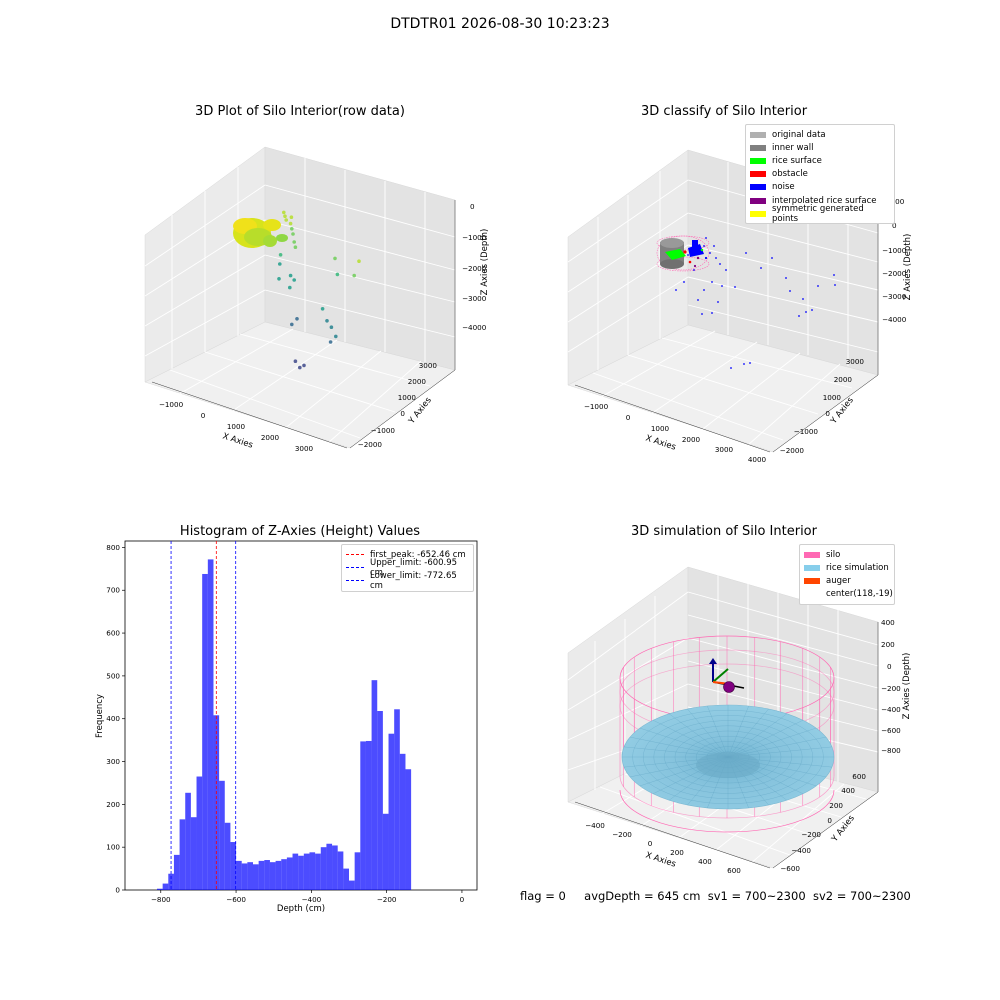  What do you see at coordinates (848, 790) in the screenshot?
I see `p4-ytick: 400` at bounding box center [848, 790].